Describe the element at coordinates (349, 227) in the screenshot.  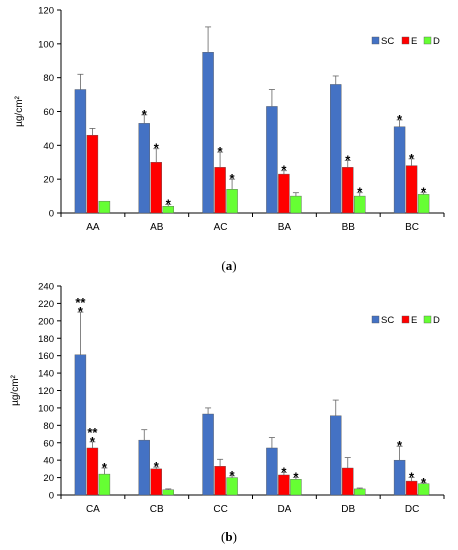
I see `category-label: BB` at that location.